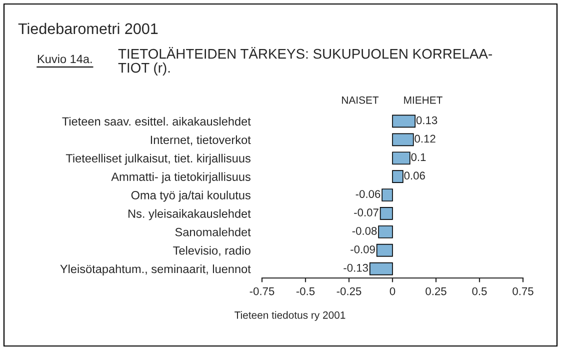 The image size is (561, 350). What do you see at coordinates (190, 196) in the screenshot?
I see `y-tick-label: Oma työ ja/tai koulutus` at bounding box center [190, 196].